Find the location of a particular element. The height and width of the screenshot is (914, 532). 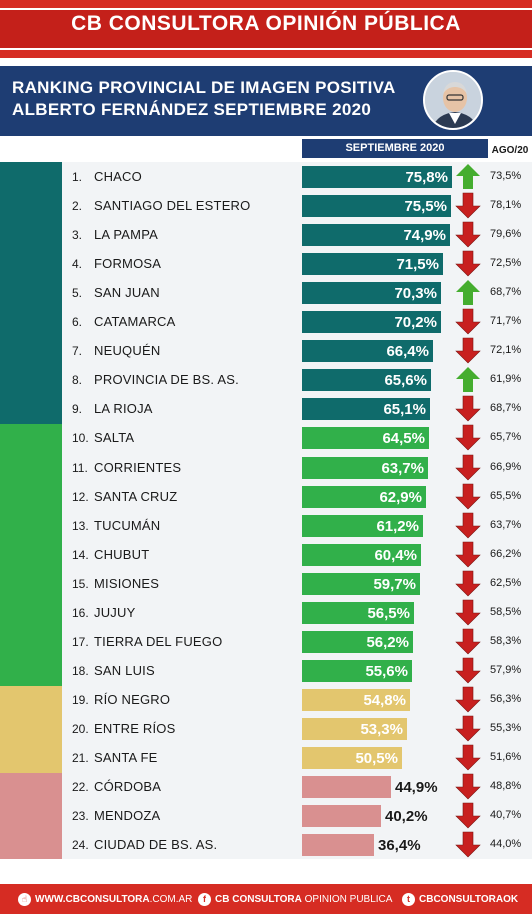

bar-value-label: 56,5% is located at coordinates (388, 613).